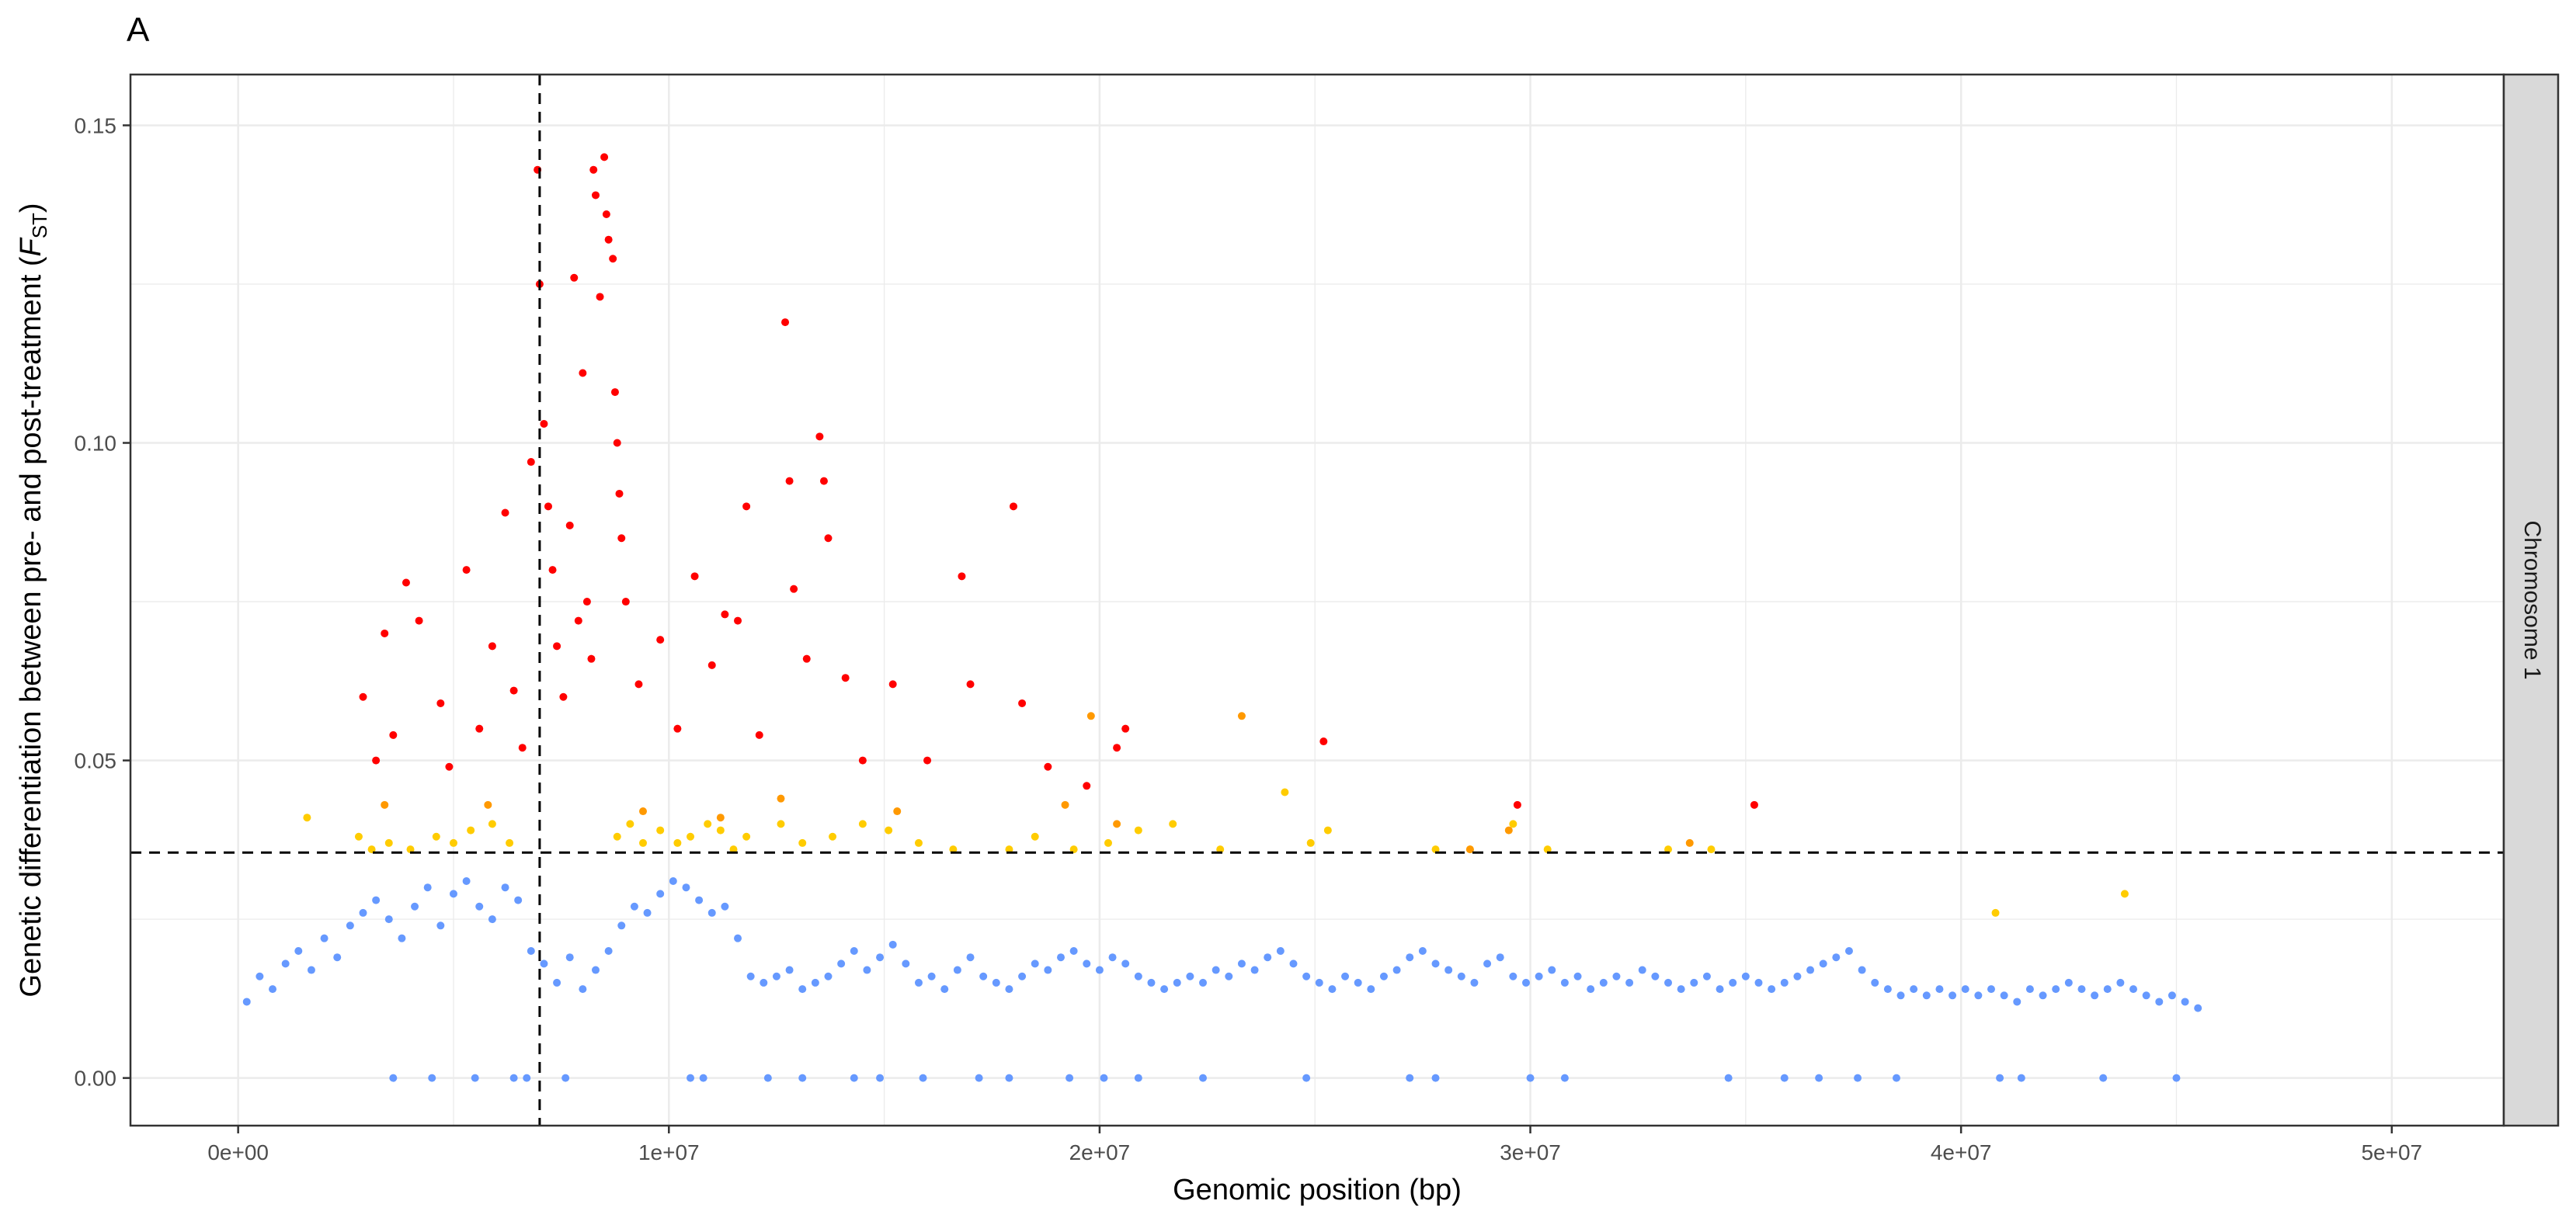 The image size is (2576, 1225). I want to click on data-point-orange, so click(1241, 716).